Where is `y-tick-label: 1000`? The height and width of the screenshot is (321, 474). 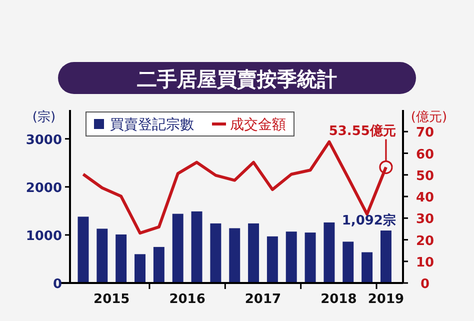 y-tick-label: 1000 is located at coordinates (44, 236).